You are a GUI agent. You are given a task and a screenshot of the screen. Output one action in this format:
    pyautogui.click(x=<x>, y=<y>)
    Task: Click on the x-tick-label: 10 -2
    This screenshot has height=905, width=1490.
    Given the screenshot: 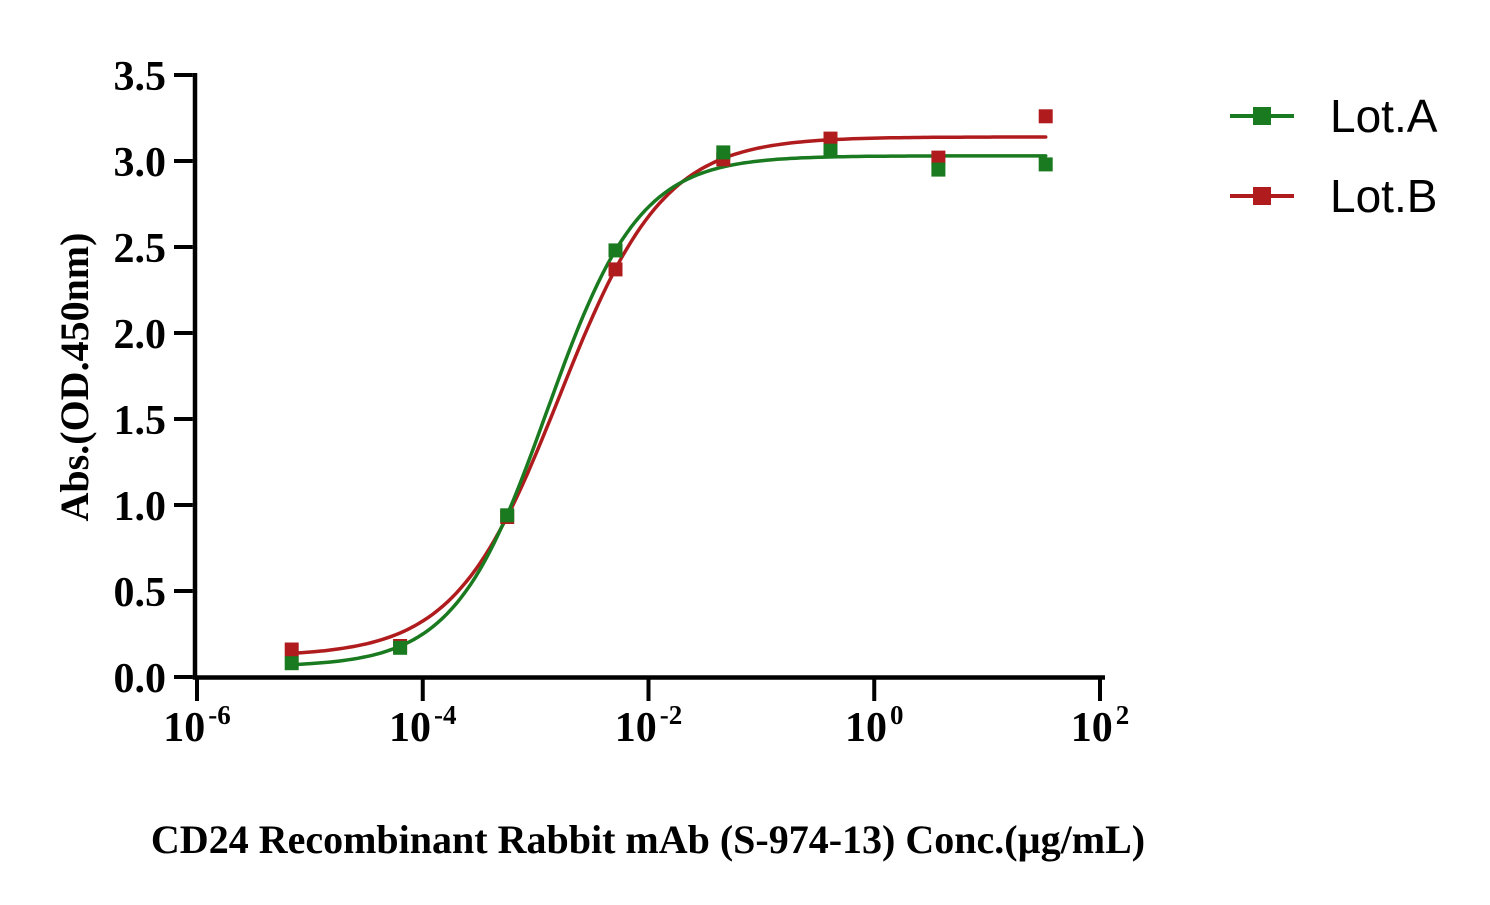 What is the action you would take?
    pyautogui.click(x=649, y=725)
    